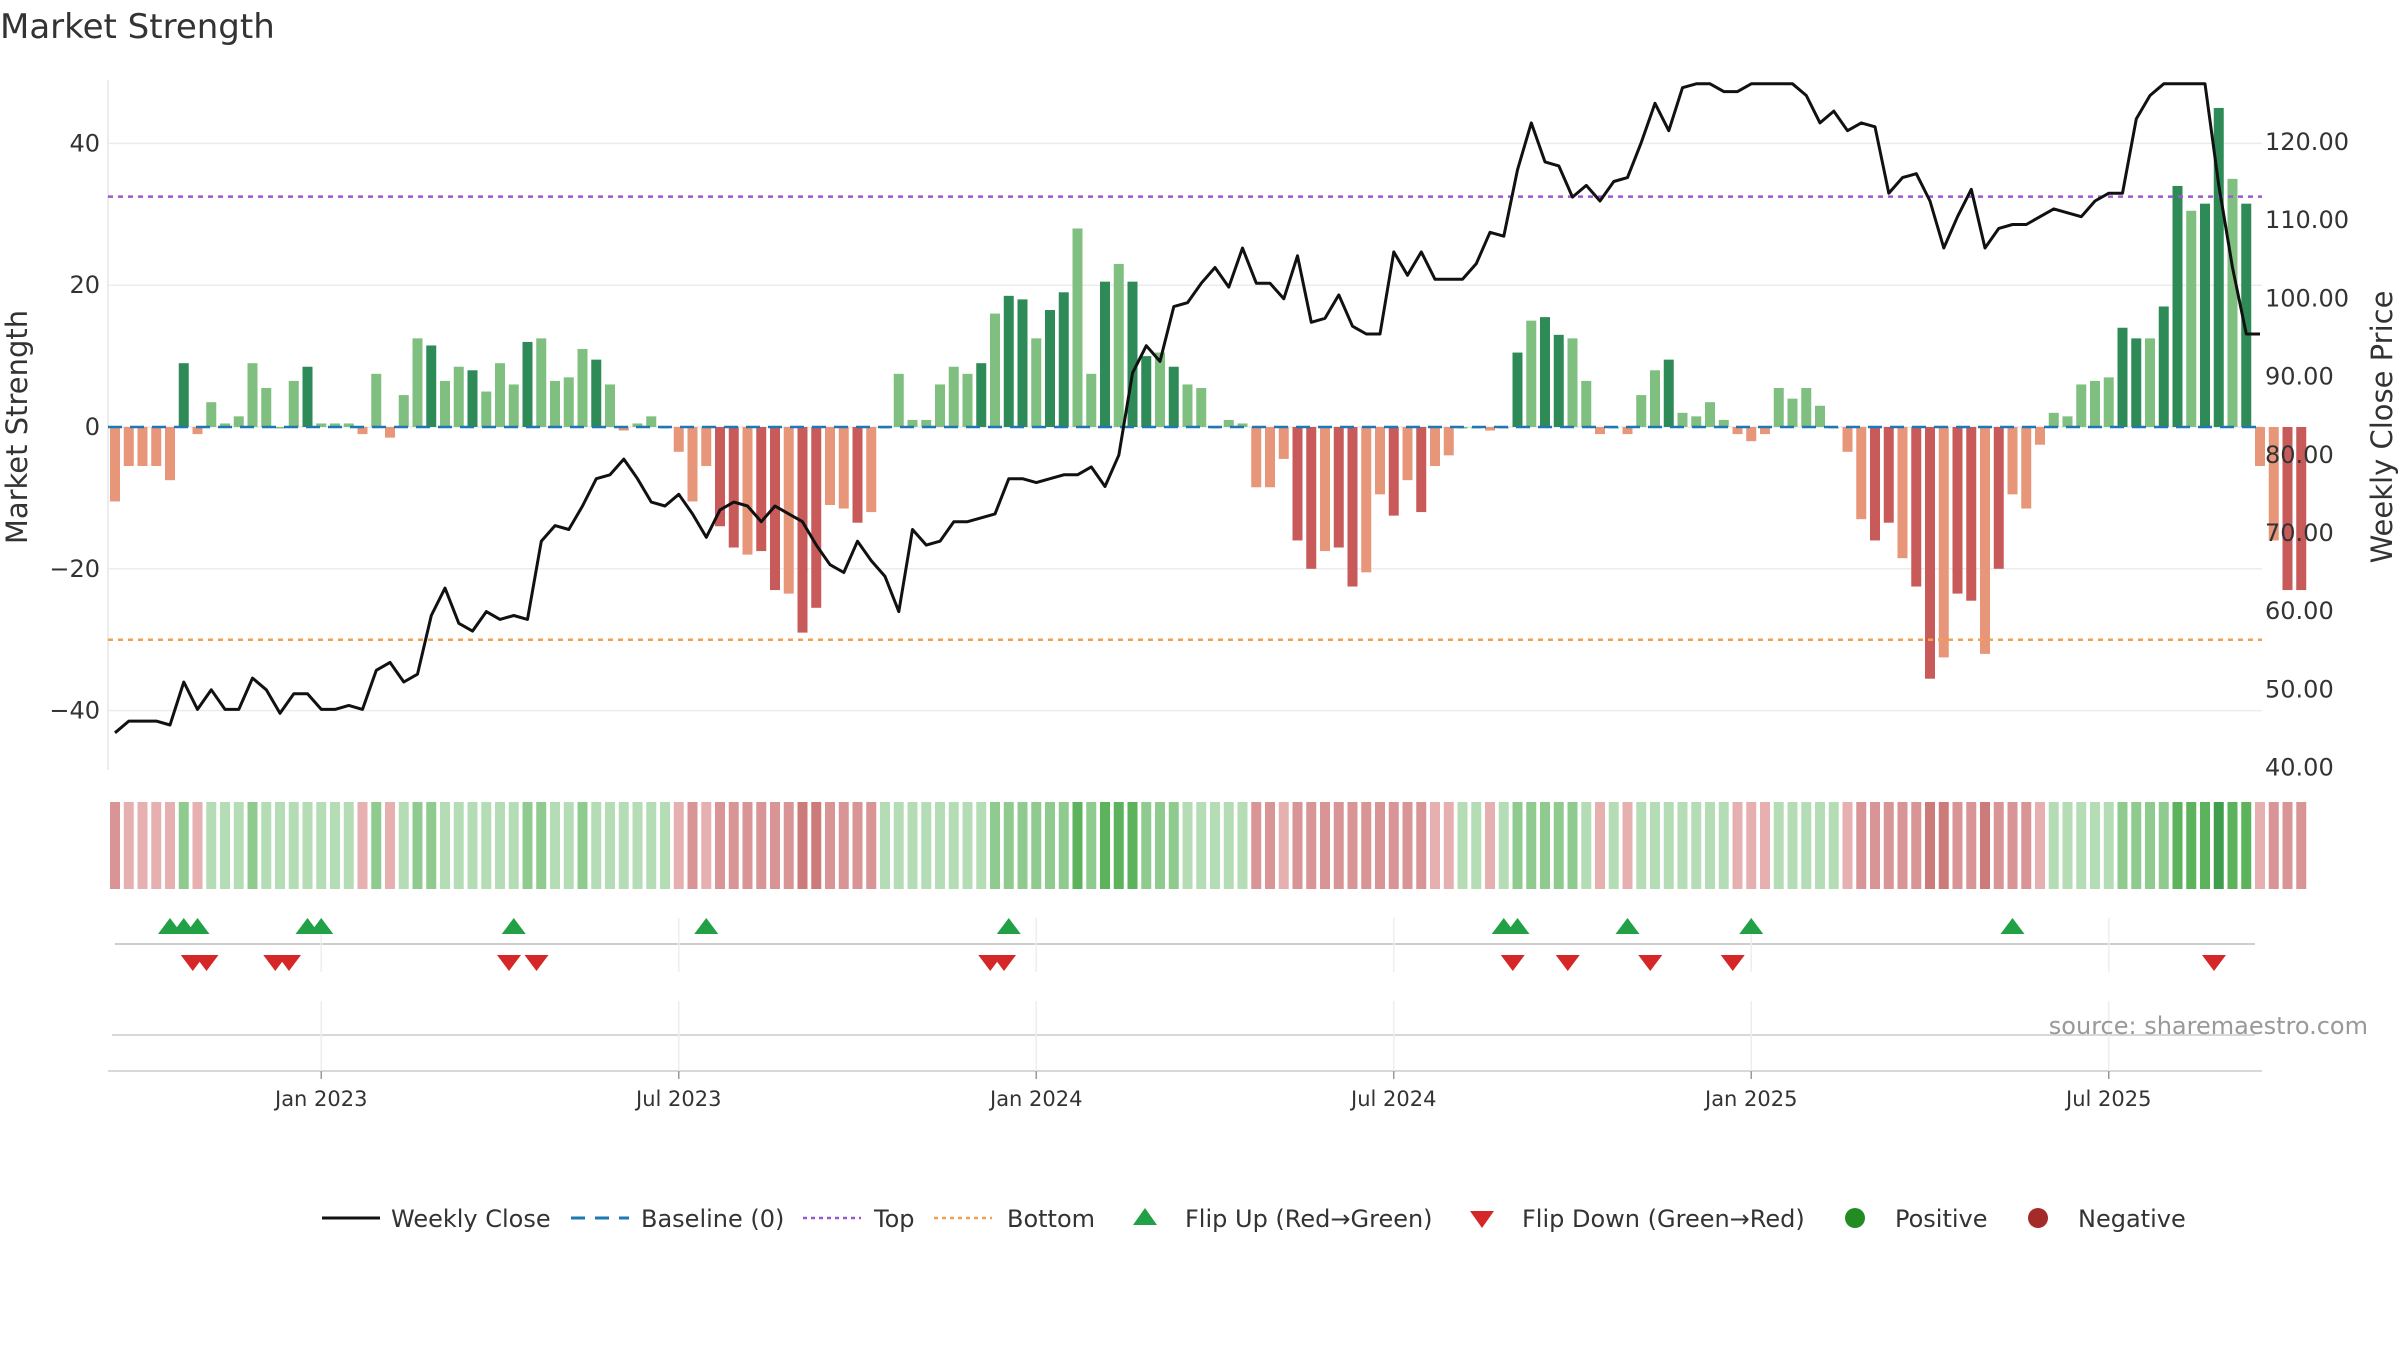  Describe the element at coordinates (1750, 1099) in the screenshot. I see `date-tick-label: Jan 2025` at that location.